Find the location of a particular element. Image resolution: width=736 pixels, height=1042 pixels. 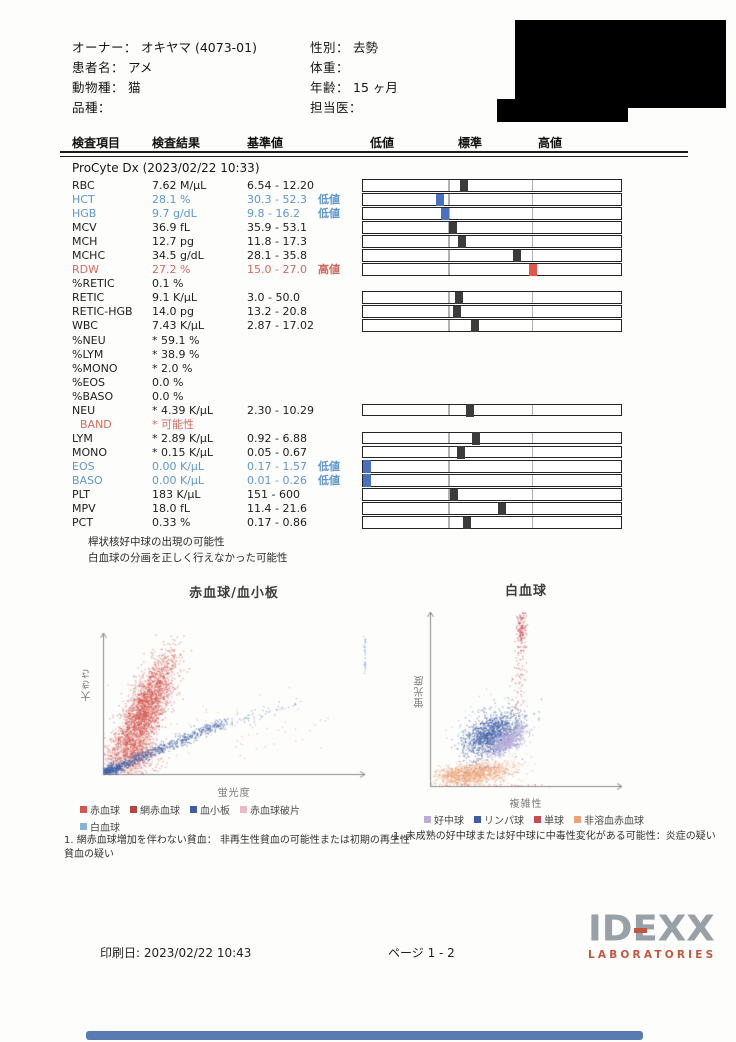

parameter-name: LYM is located at coordinates (82, 438).